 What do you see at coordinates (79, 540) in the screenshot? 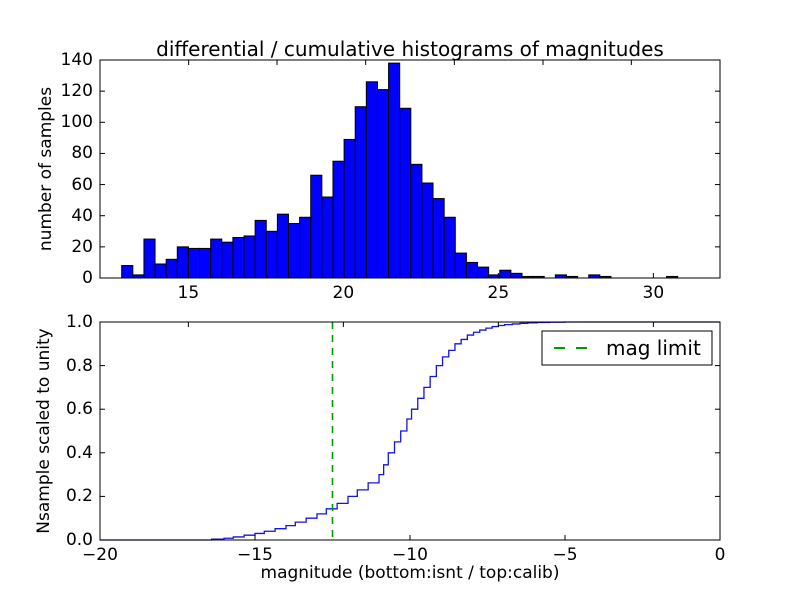
I see `y-tick-label: 0.0` at bounding box center [79, 540].